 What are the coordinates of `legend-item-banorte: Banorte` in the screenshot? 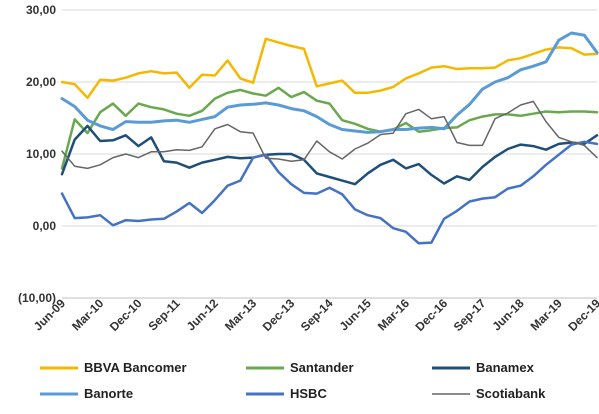 It's located at (86, 393).